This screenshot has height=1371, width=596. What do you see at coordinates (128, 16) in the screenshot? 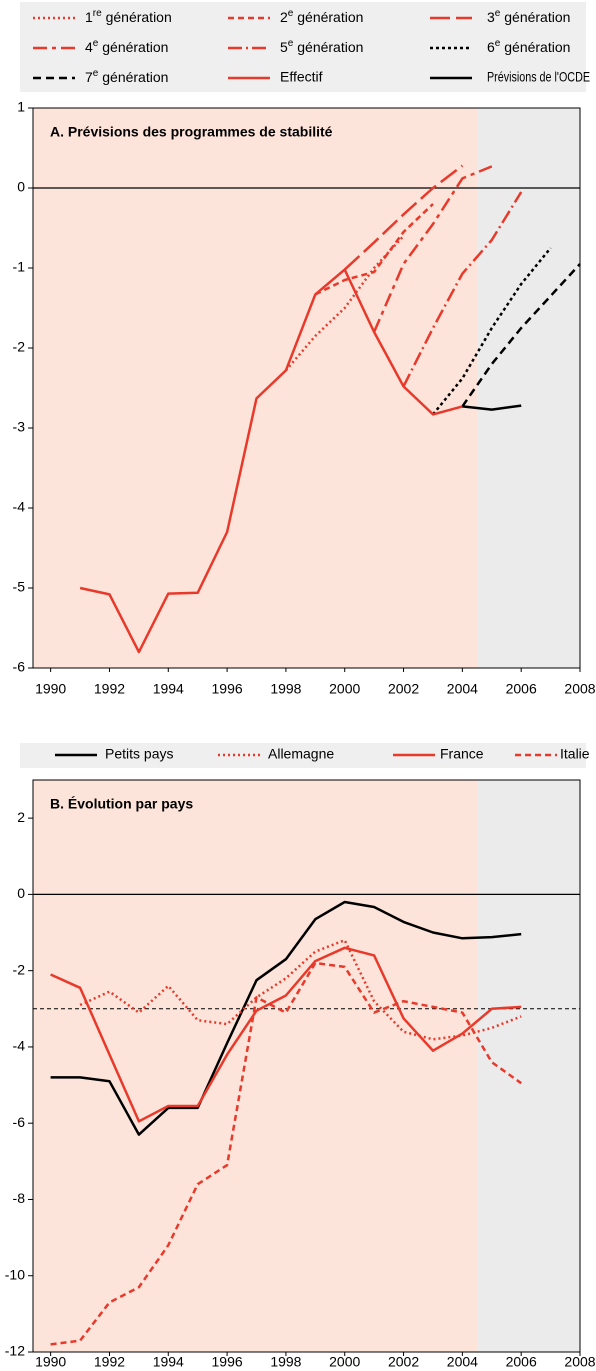
I see `legend-label: 1re génération` at bounding box center [128, 16].